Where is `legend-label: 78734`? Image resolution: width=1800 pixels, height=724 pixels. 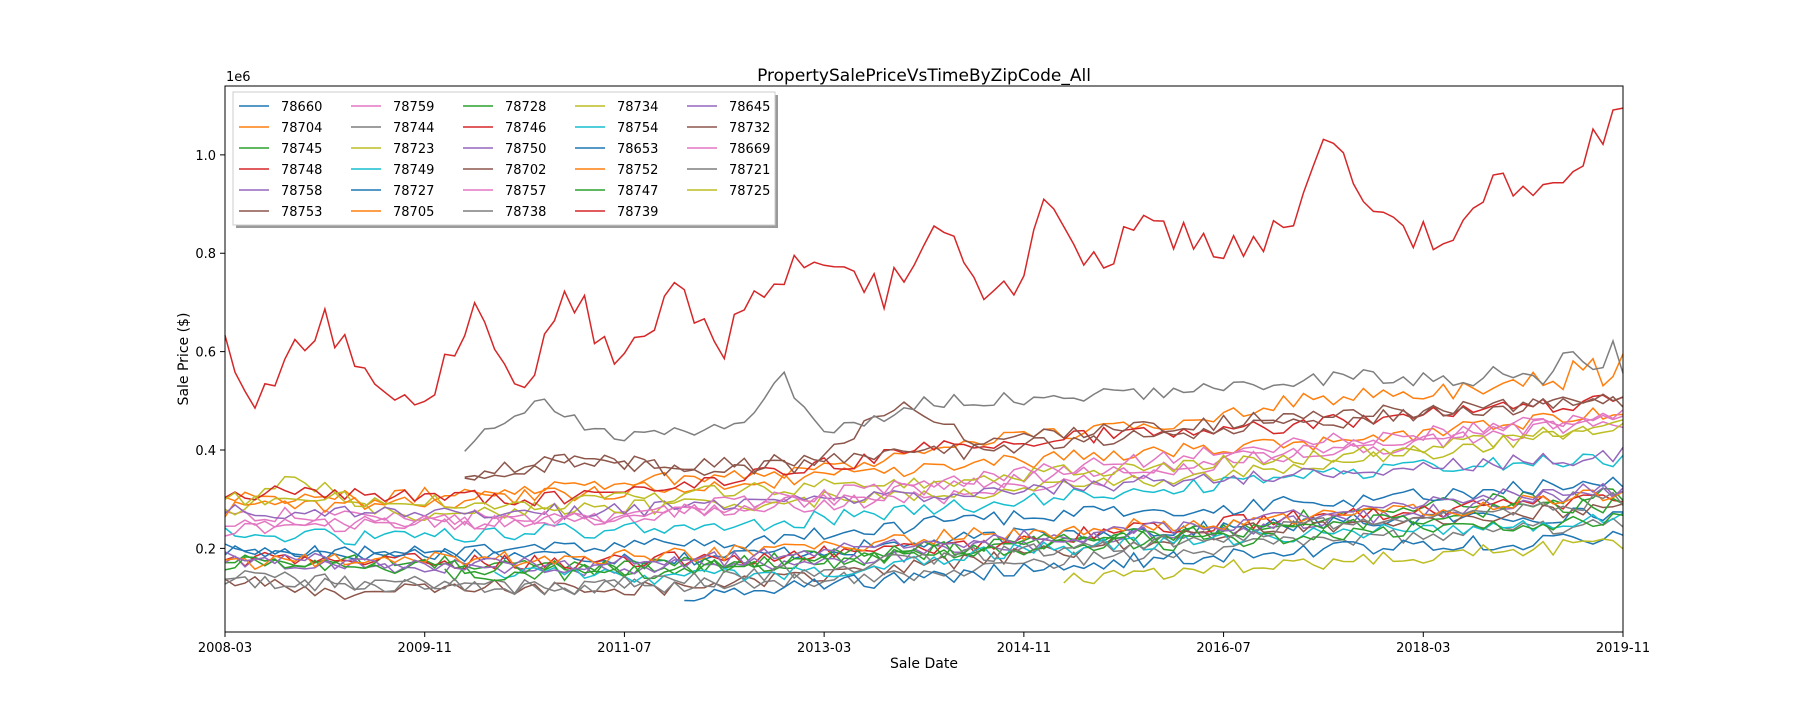
legend-label: 78734 is located at coordinates (637, 107).